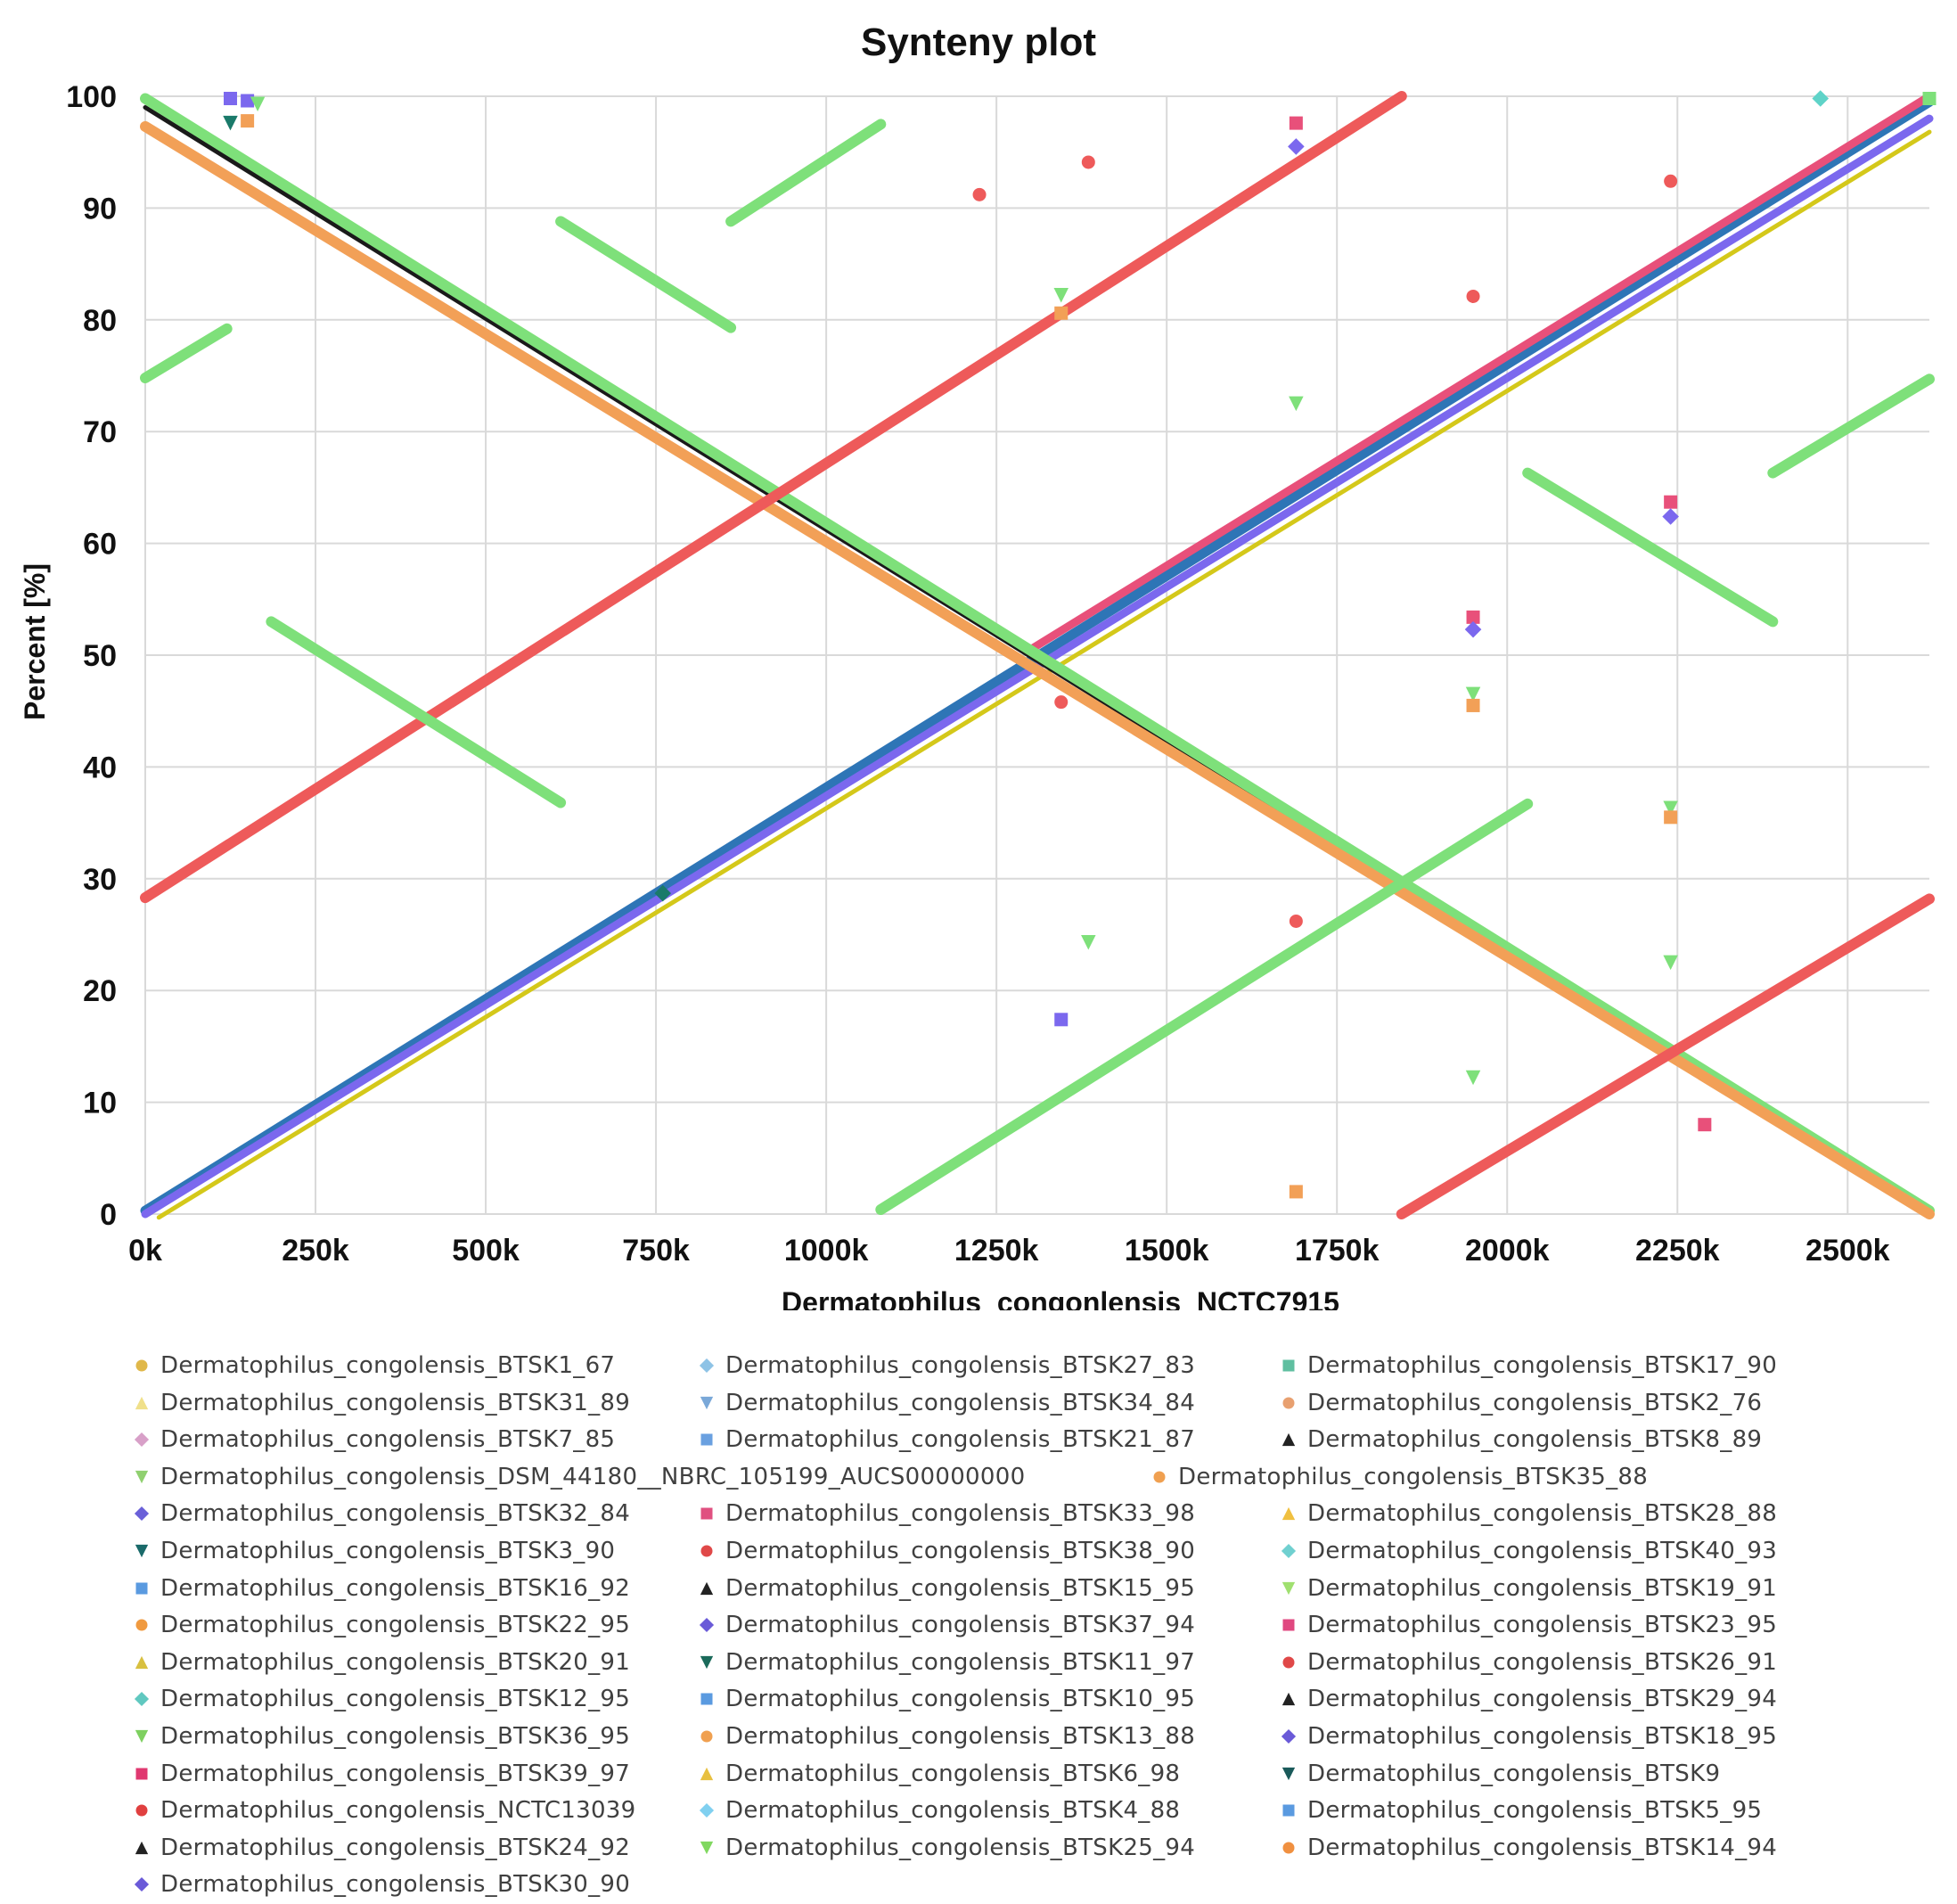 The height and width of the screenshot is (1904, 1957). I want to click on legend-item: Dermatophilus_congolensis_BTSK16_92, so click(381, 1588).